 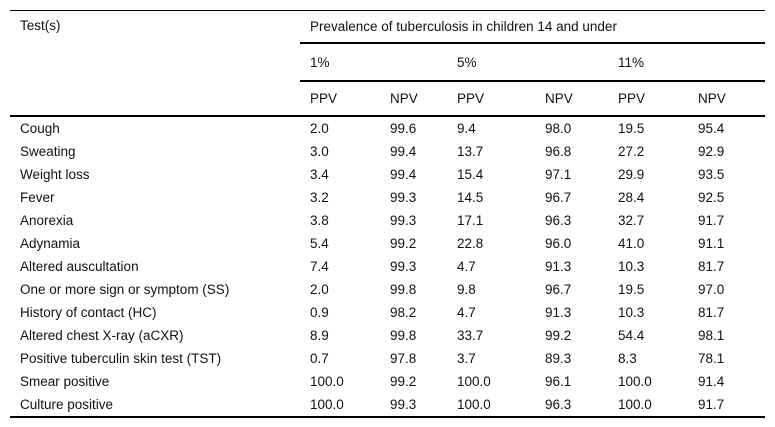 What do you see at coordinates (711, 243) in the screenshot?
I see `value-cell: 91.1` at bounding box center [711, 243].